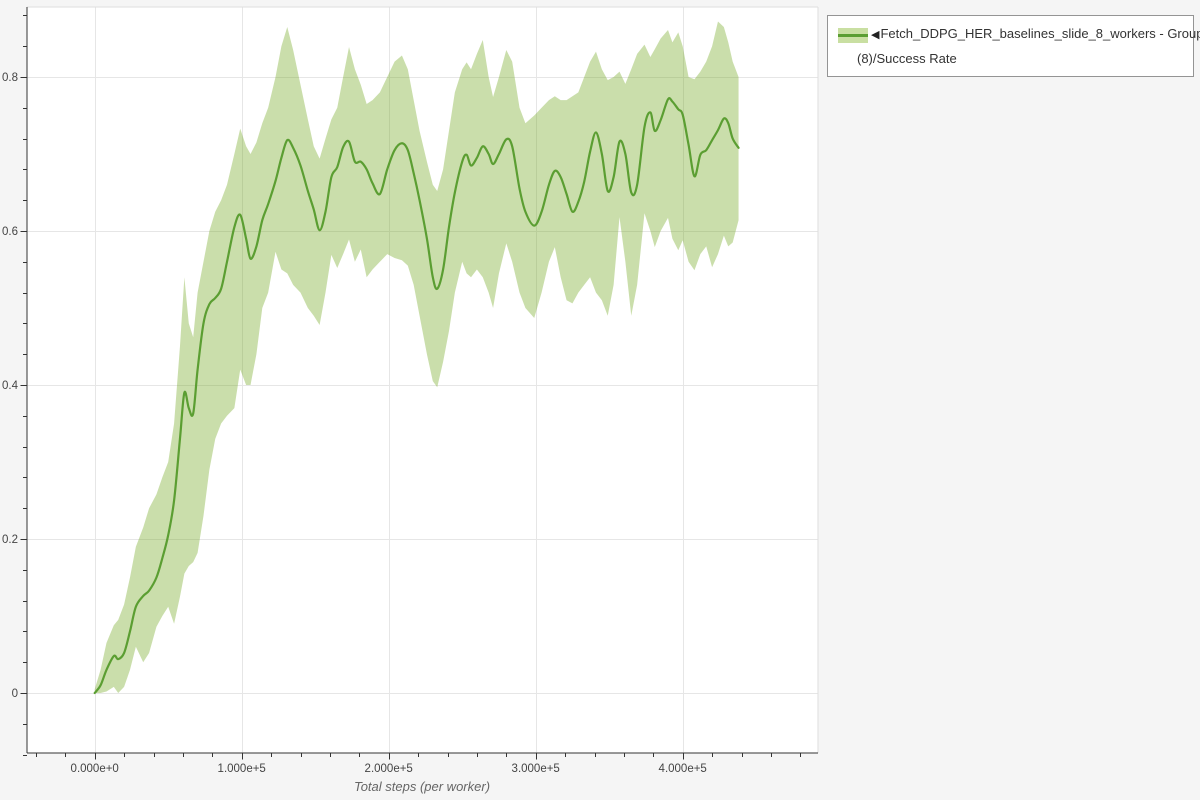 The height and width of the screenshot is (800, 1200). I want to click on x-tick-labels: 0.000e+0 1.000e+5 2.000e+5 3.000e+5 4.000e+5, so click(389, 769).